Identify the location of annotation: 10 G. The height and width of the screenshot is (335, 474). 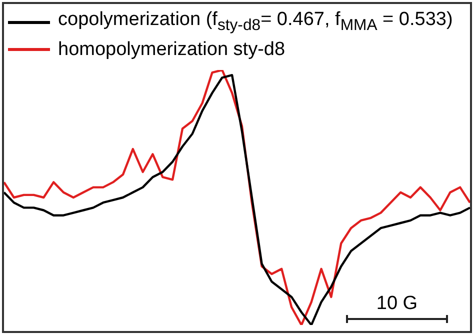
(397, 304).